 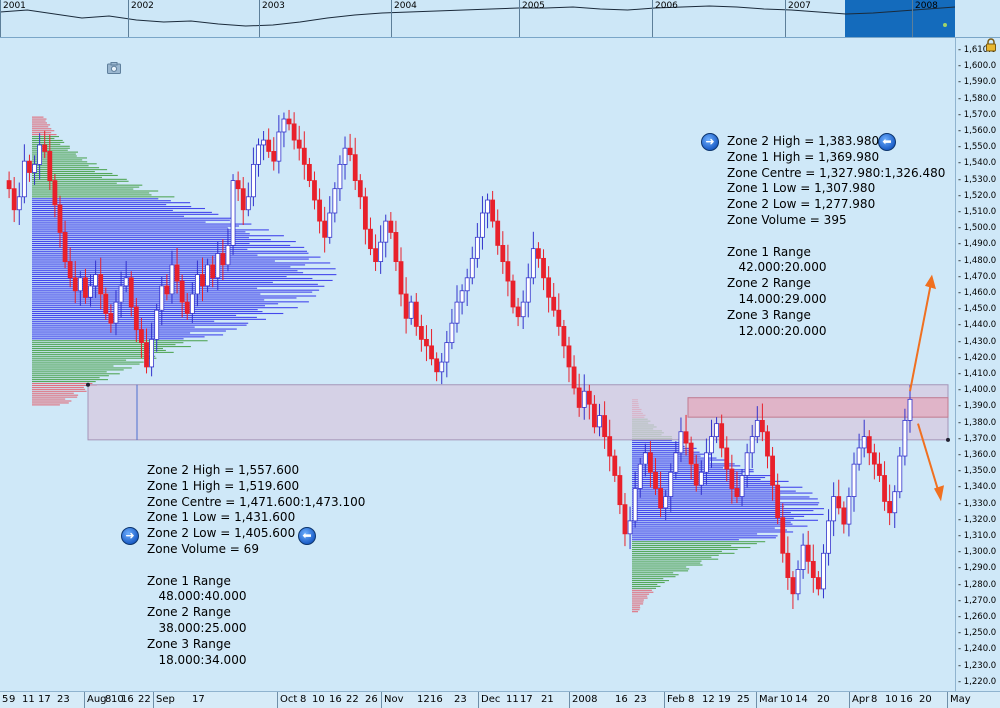 I want to click on x-tick-label: Dec, so click(x=491, y=699).